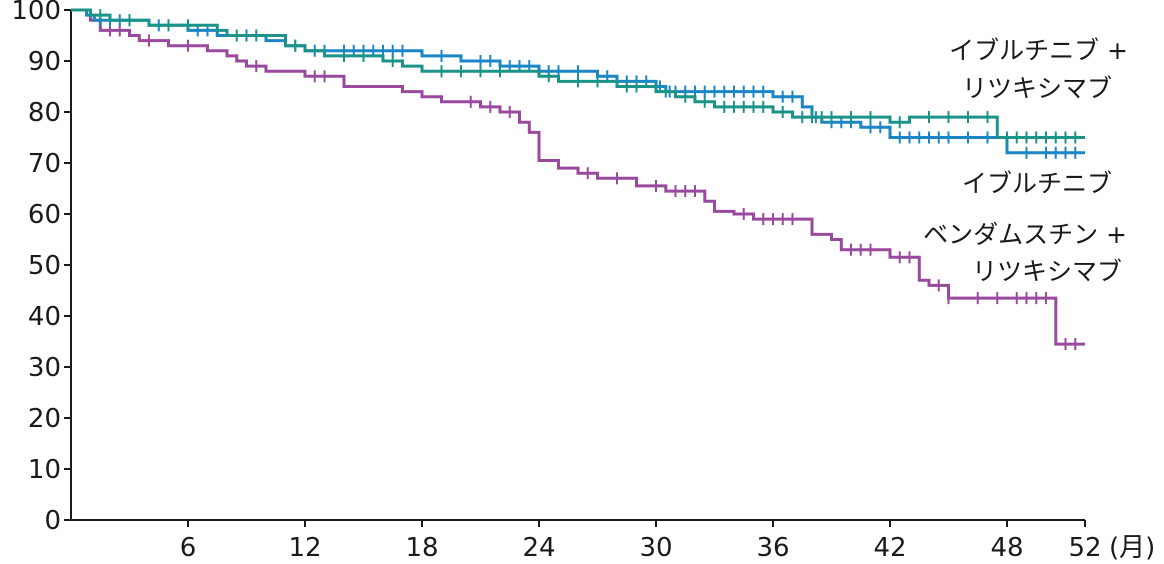 The height and width of the screenshot is (564, 1164). What do you see at coordinates (44, 62) in the screenshot?
I see `y-tick-label: 90` at bounding box center [44, 62].